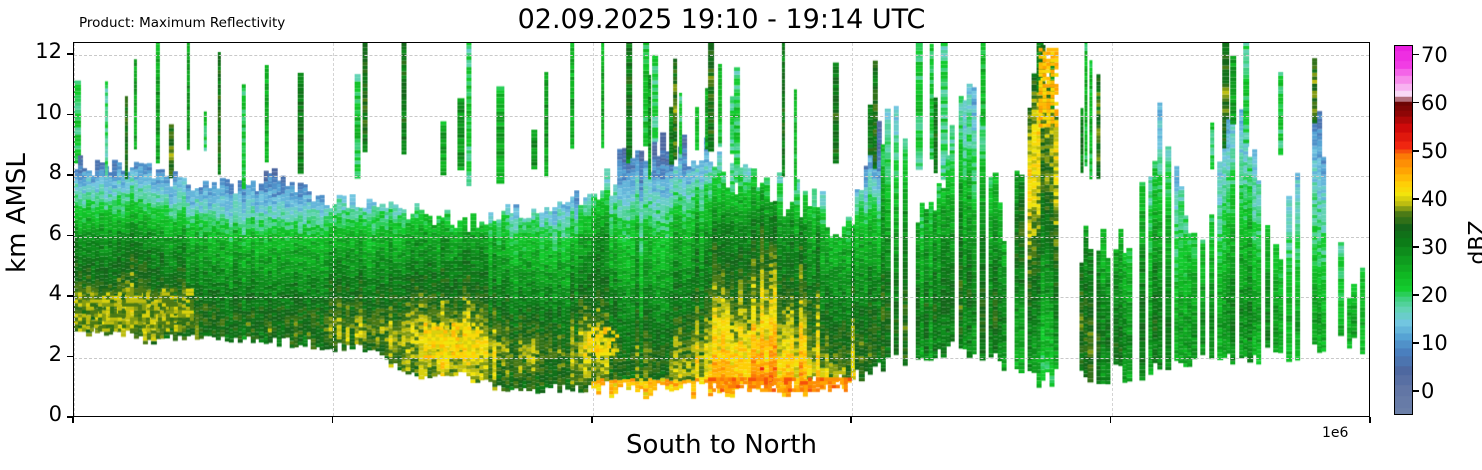 The image size is (1482, 470). Describe the element at coordinates (721, 445) in the screenshot. I see `x-axis-title: South to North` at that location.